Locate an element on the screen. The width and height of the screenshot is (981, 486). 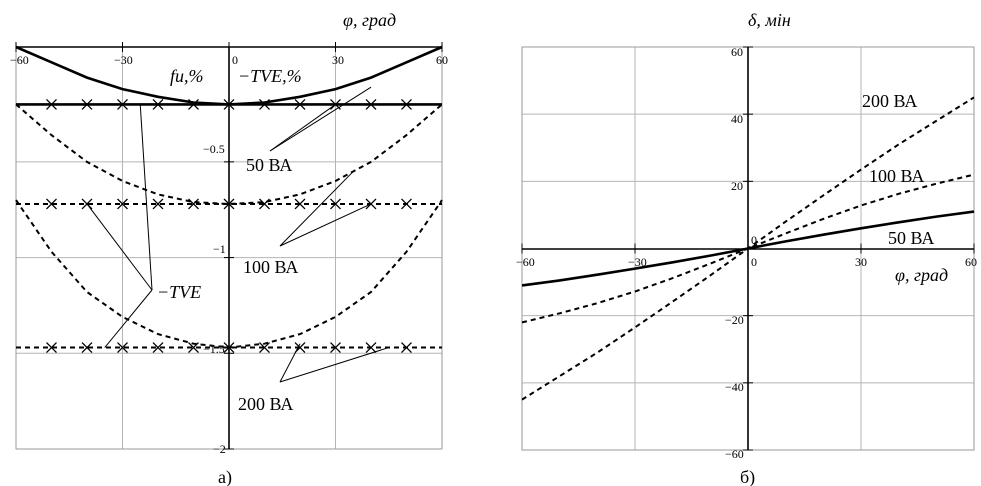
chart-a-ytick-label: −1 is located at coordinates (219, 249).